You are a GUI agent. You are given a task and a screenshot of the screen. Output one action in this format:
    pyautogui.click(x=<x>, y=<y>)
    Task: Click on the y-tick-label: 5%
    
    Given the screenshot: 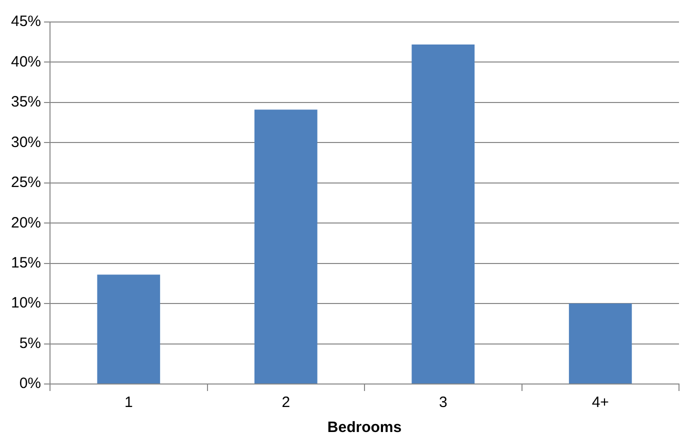 What is the action you would take?
    pyautogui.click(x=30, y=343)
    